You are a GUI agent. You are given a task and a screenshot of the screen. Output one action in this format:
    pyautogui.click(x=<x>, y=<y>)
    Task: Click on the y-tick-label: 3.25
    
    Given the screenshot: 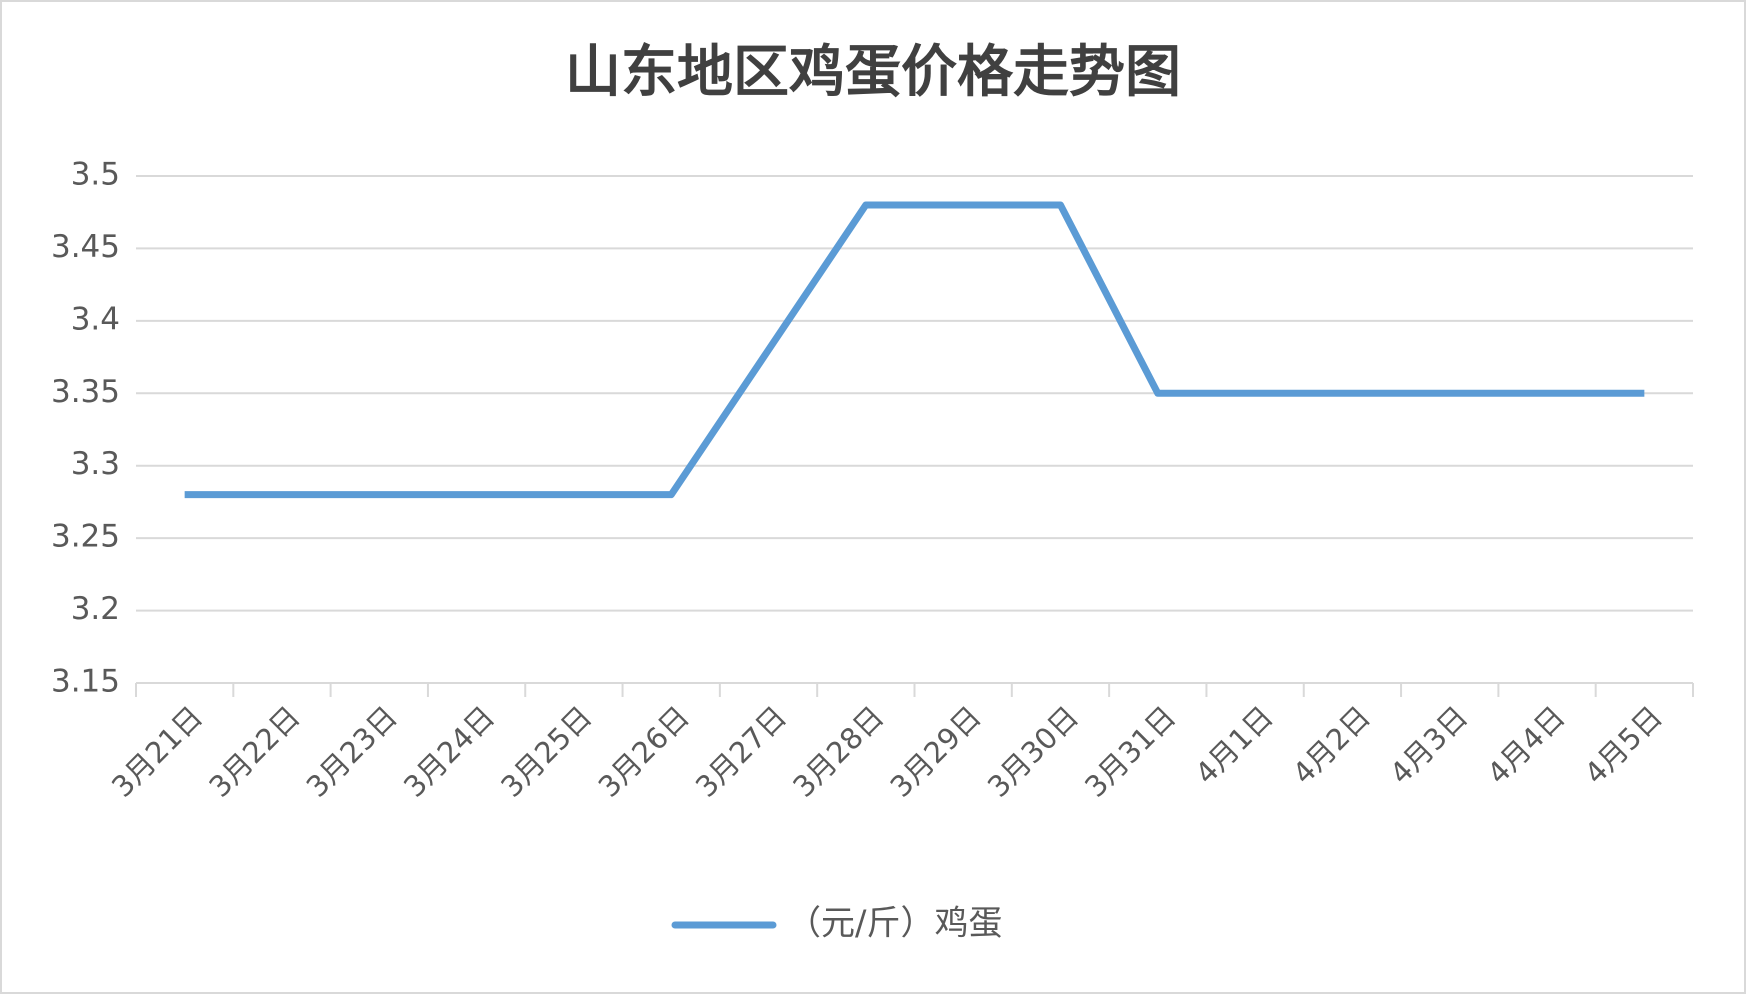 What is the action you would take?
    pyautogui.click(x=85, y=537)
    